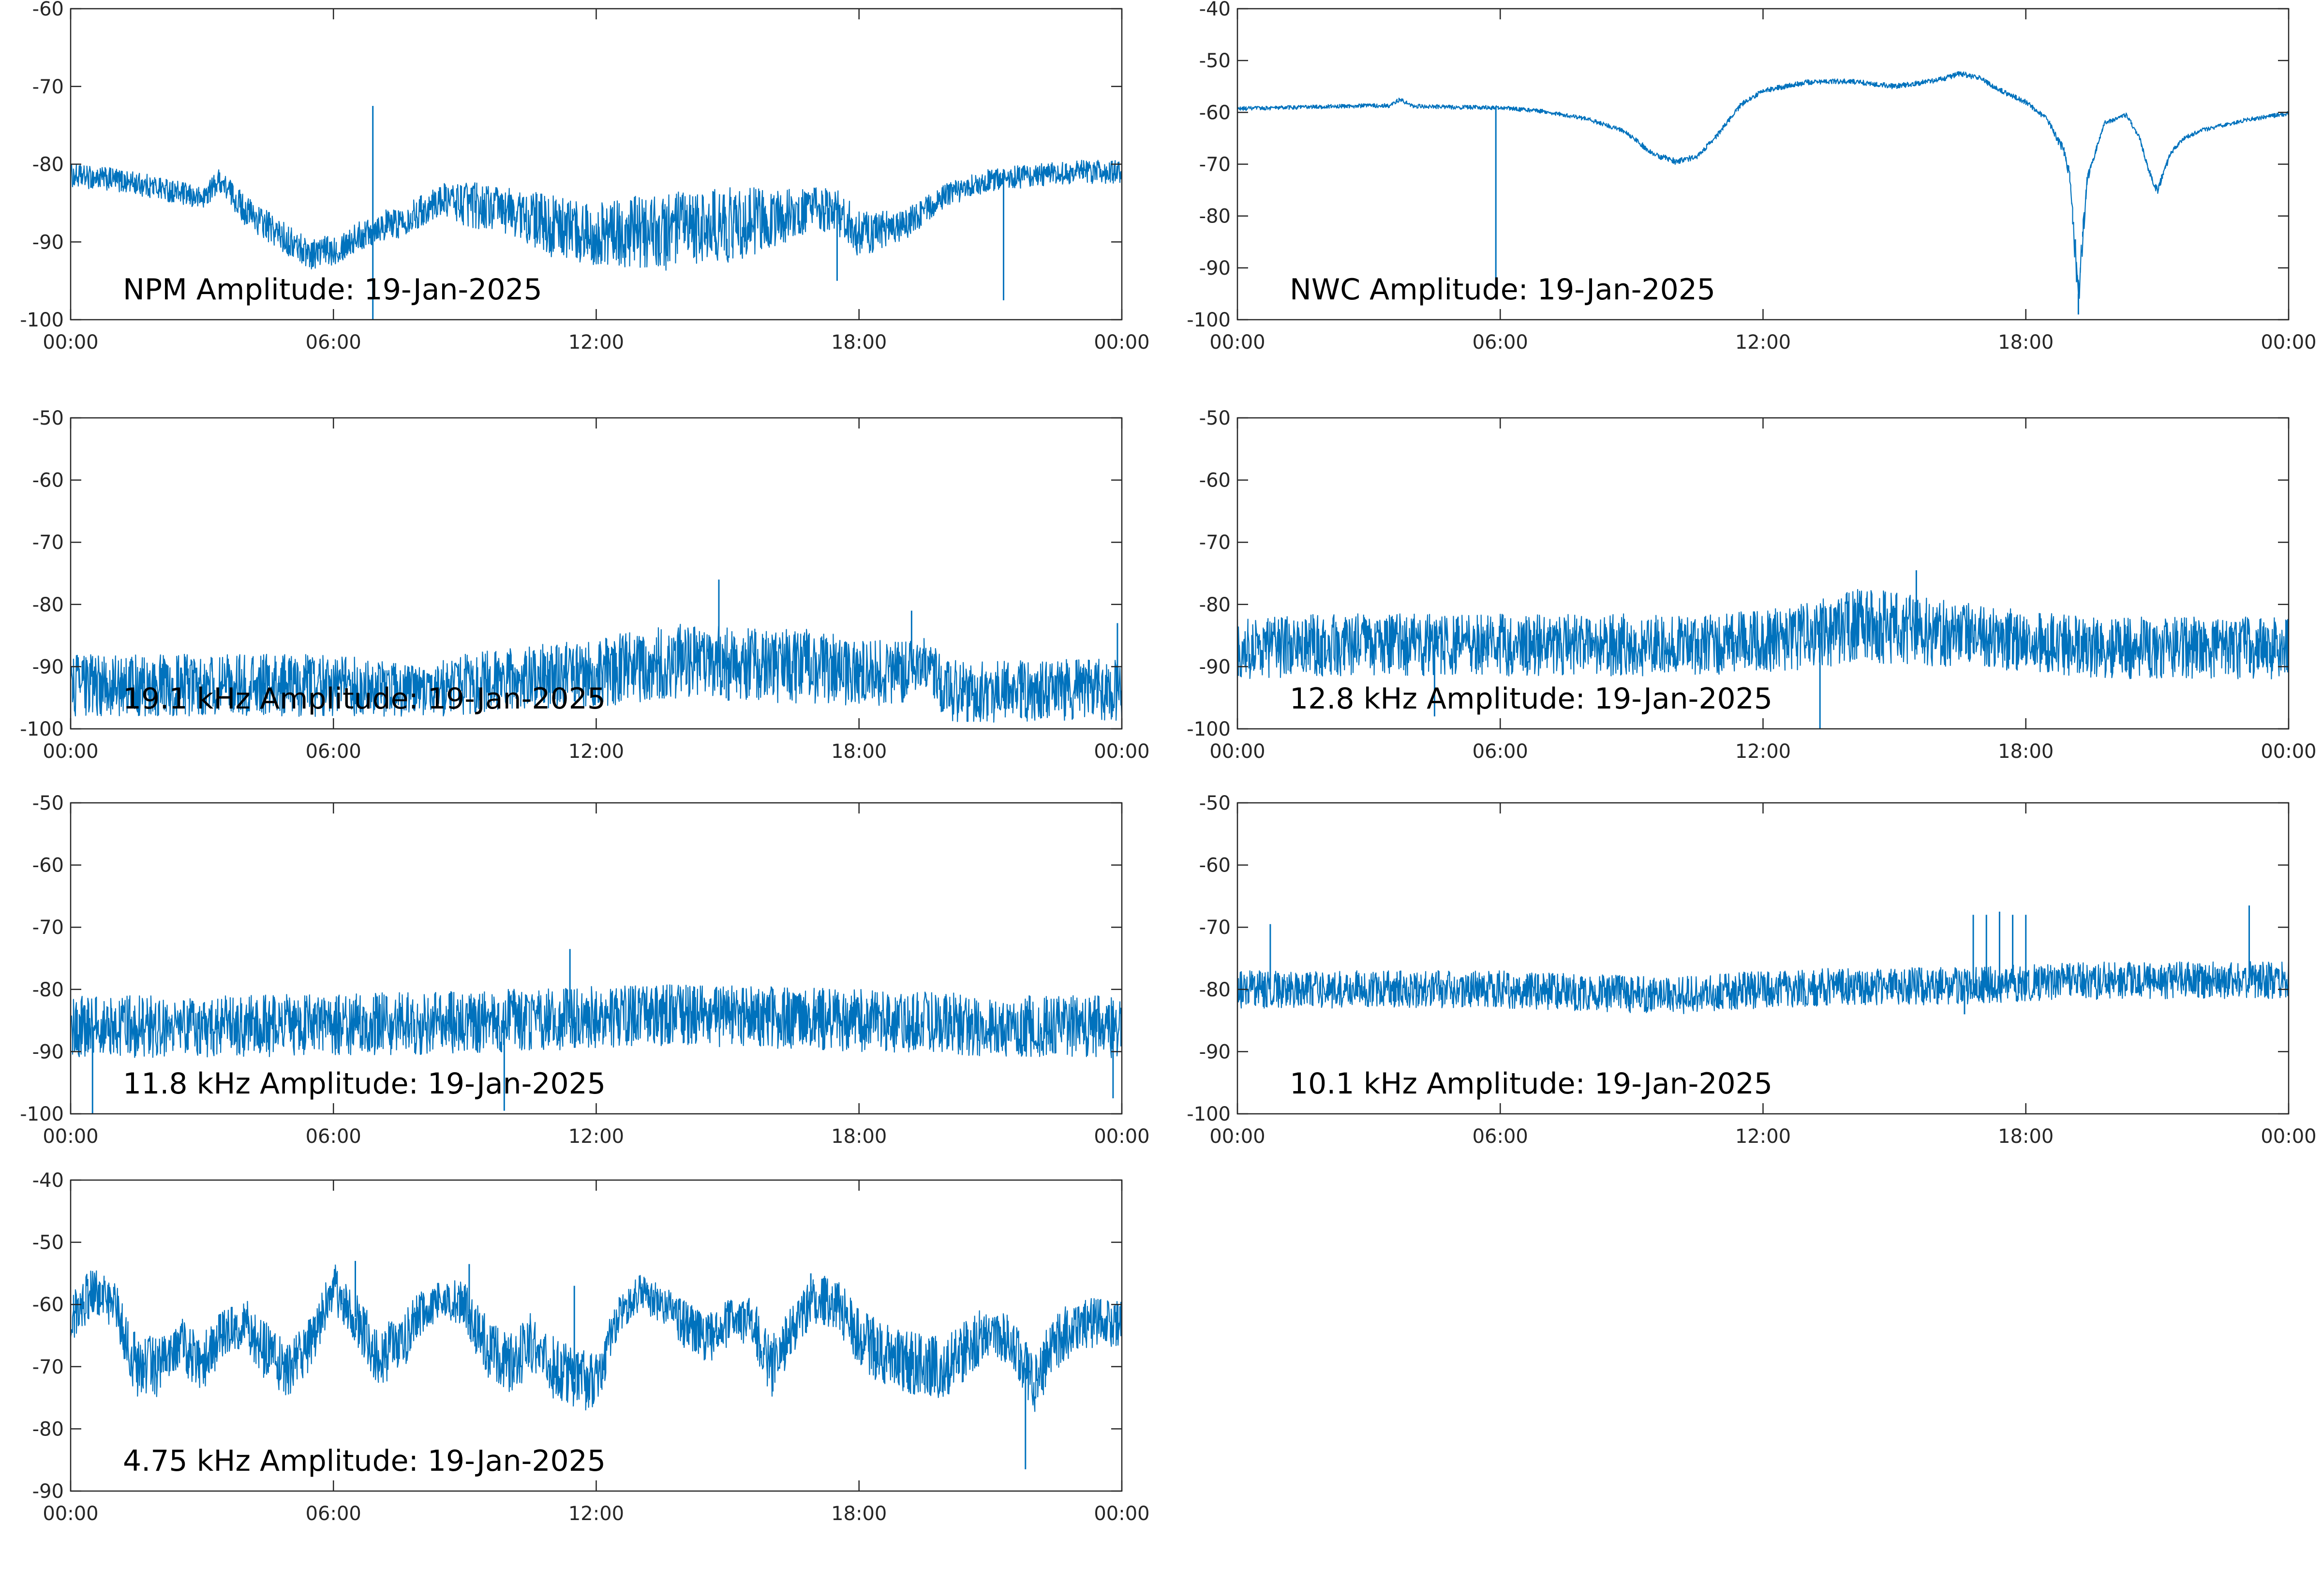 The width and height of the screenshot is (2322, 1596). I want to click on panel-title: 19.1 kHz Amplitude: 19-Jan-2025, so click(364, 699).